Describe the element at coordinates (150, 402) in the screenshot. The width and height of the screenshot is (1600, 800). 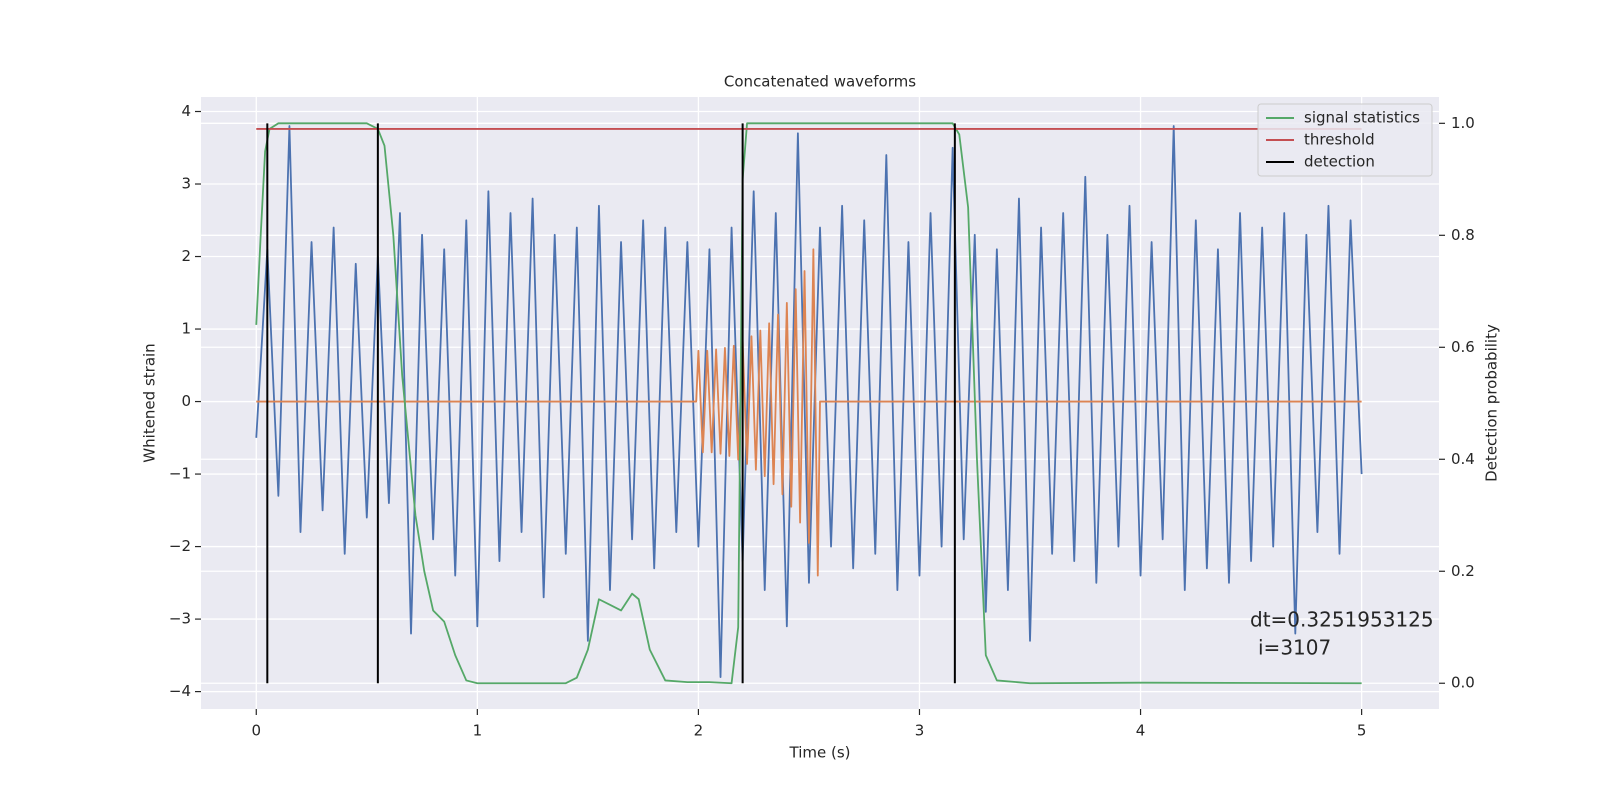
I see `y-axis-label: Whitened strain` at that location.